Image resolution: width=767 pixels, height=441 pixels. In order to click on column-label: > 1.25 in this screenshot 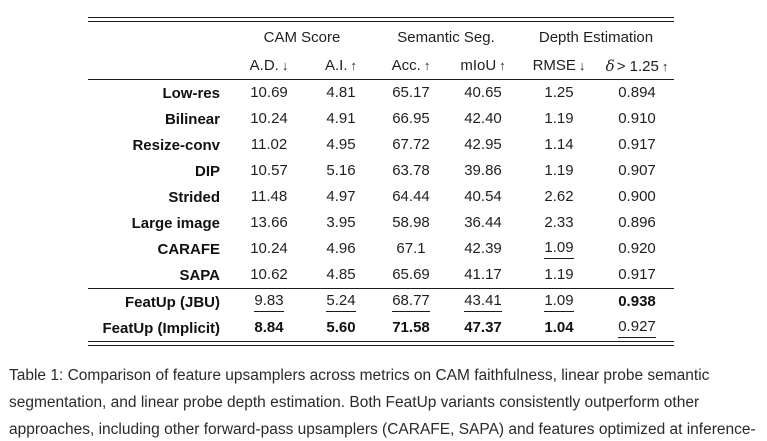, I will do `click(637, 66)`.